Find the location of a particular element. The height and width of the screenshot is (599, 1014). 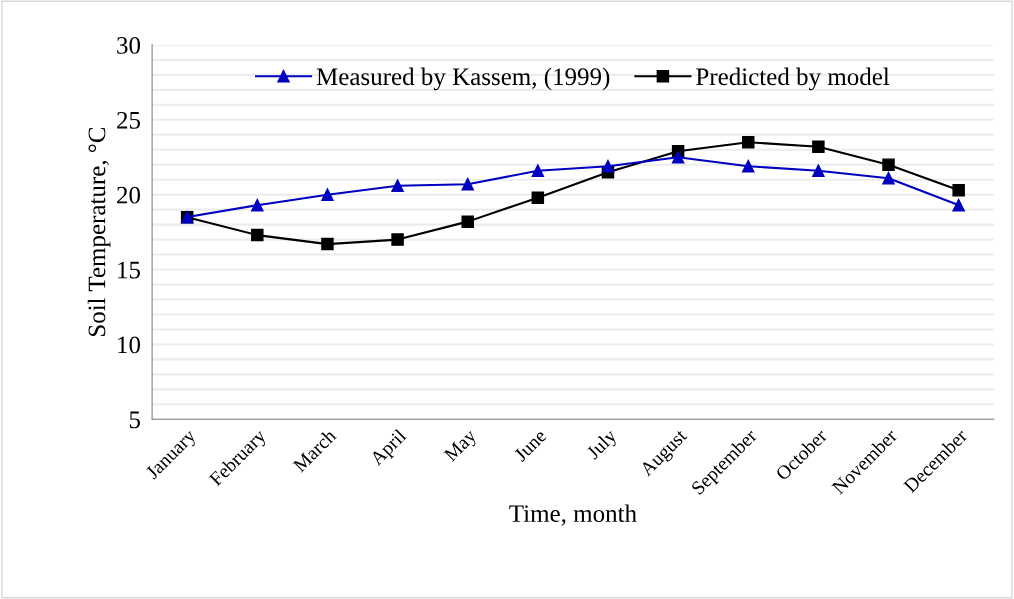

y-axis-title: Soil Temperature, °C is located at coordinates (99, 232).